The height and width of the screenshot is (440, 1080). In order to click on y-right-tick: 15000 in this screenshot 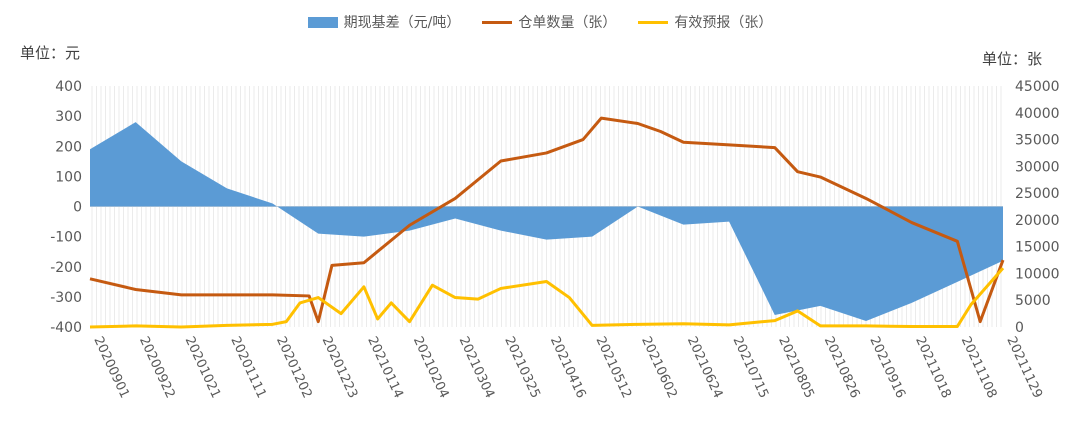, I will do `click(1037, 248)`.